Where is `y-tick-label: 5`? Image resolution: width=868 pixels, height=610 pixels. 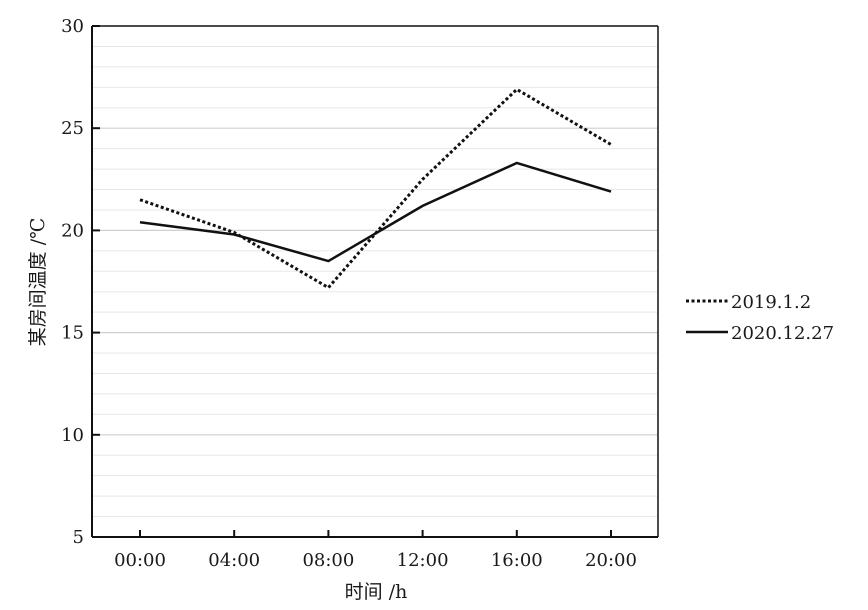 y-tick-label: 5 is located at coordinates (78, 537).